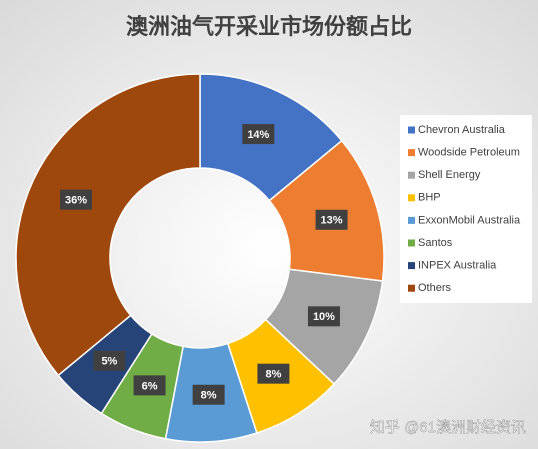 The image size is (538, 449). What do you see at coordinates (435, 288) in the screenshot?
I see `legend-label: Others` at bounding box center [435, 288].